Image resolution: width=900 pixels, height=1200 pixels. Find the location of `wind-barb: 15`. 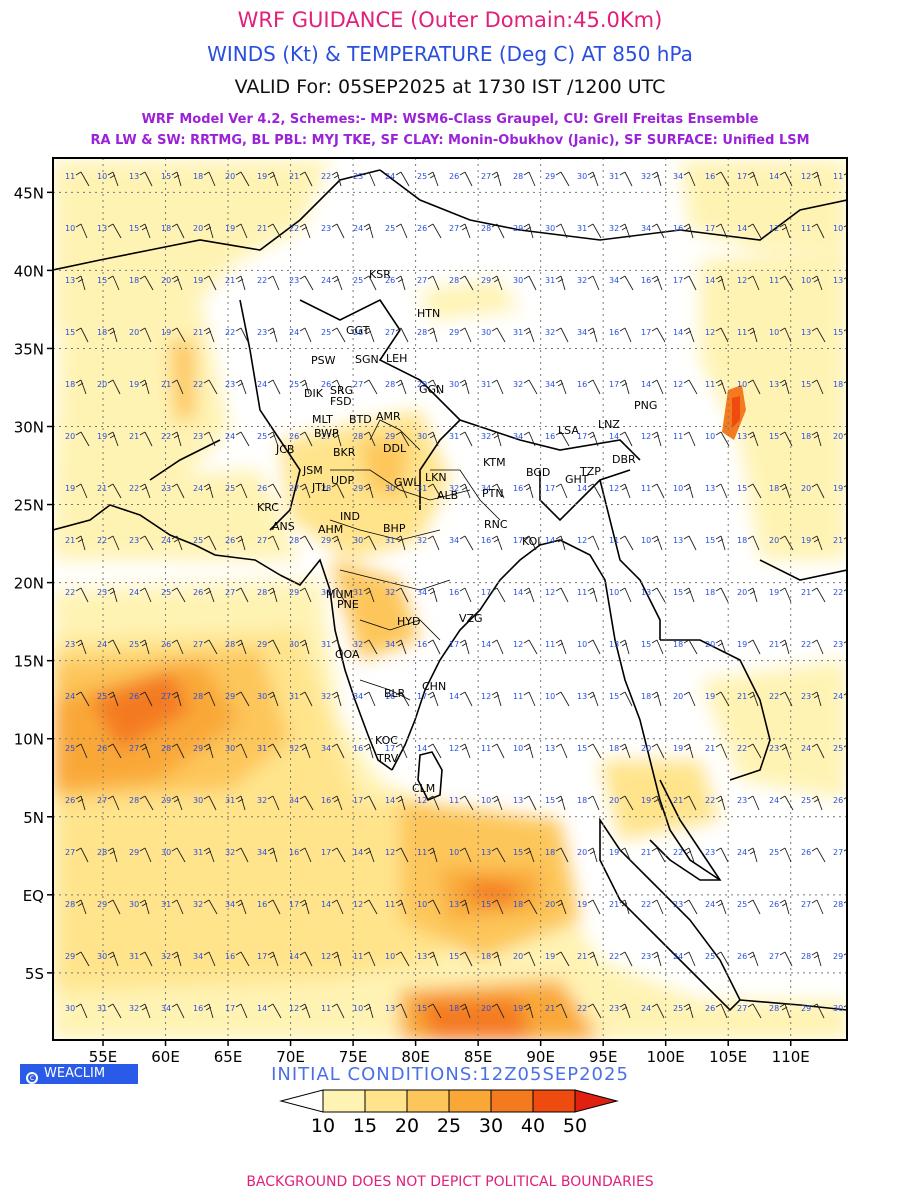

wind-barb: 15 is located at coordinates (524, 855).